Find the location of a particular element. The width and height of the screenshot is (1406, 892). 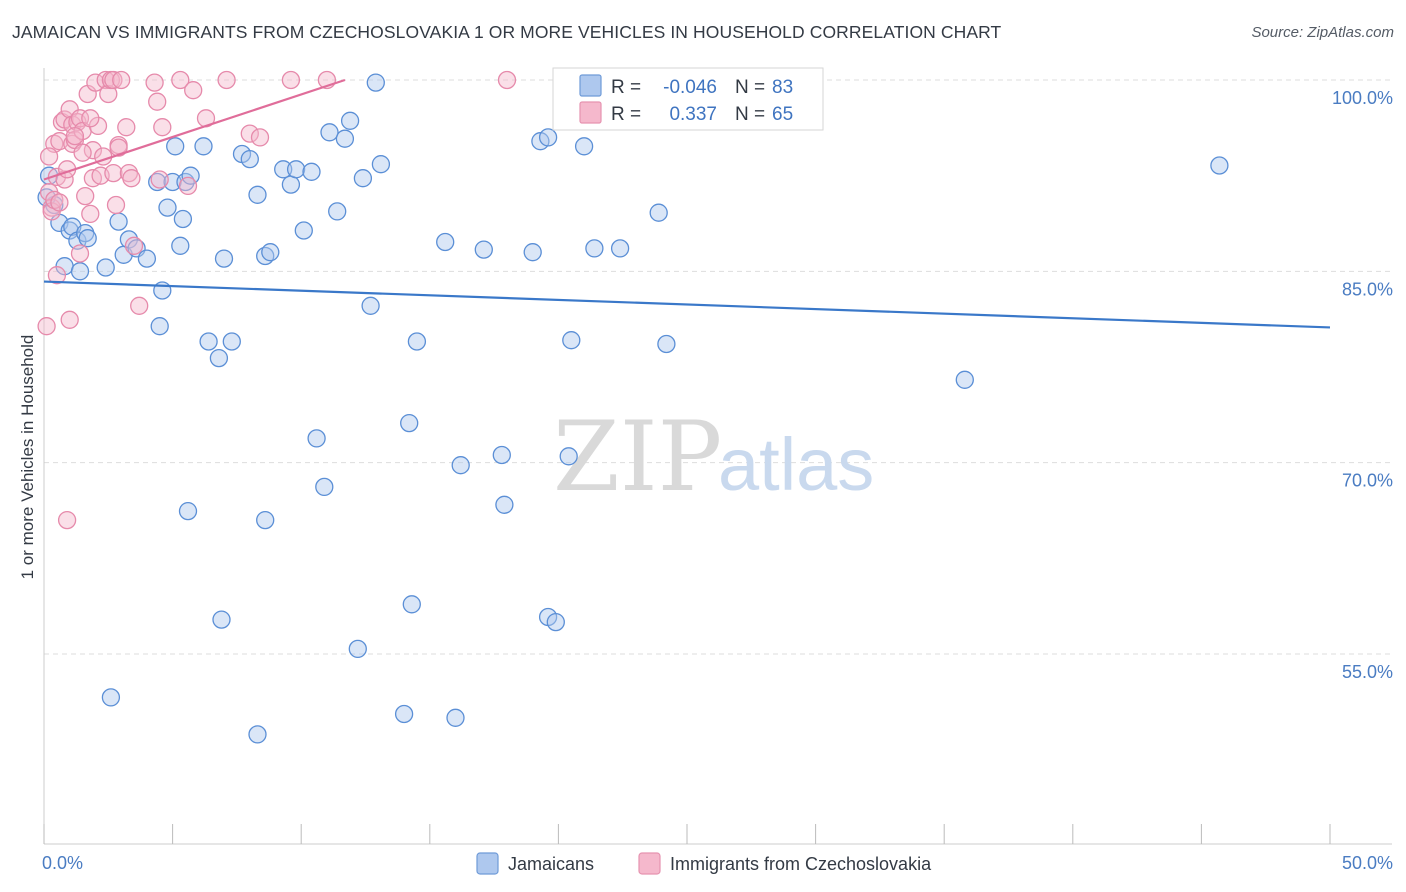

source-label: Source: ZipAtlas.com is located at coordinates (1322, 32).